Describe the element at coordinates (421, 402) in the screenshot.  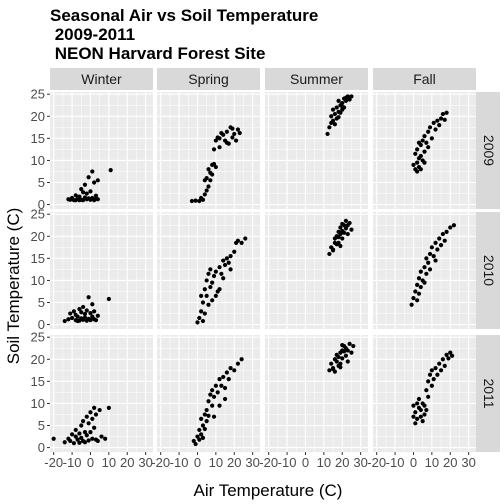
I see `facet-panel-fall-2011: -20 -10 0 10 20 30` at that location.